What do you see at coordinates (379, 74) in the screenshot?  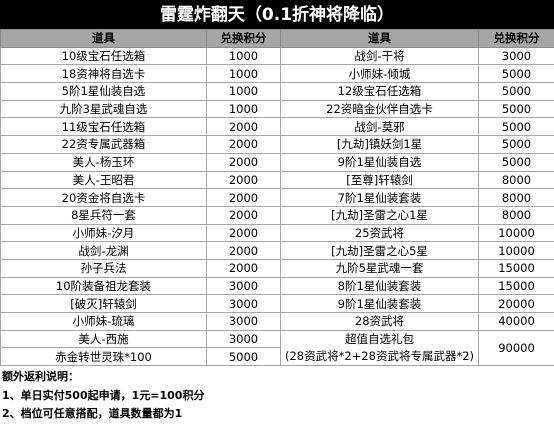 I see `item-right: 小师妹-倾城` at bounding box center [379, 74].